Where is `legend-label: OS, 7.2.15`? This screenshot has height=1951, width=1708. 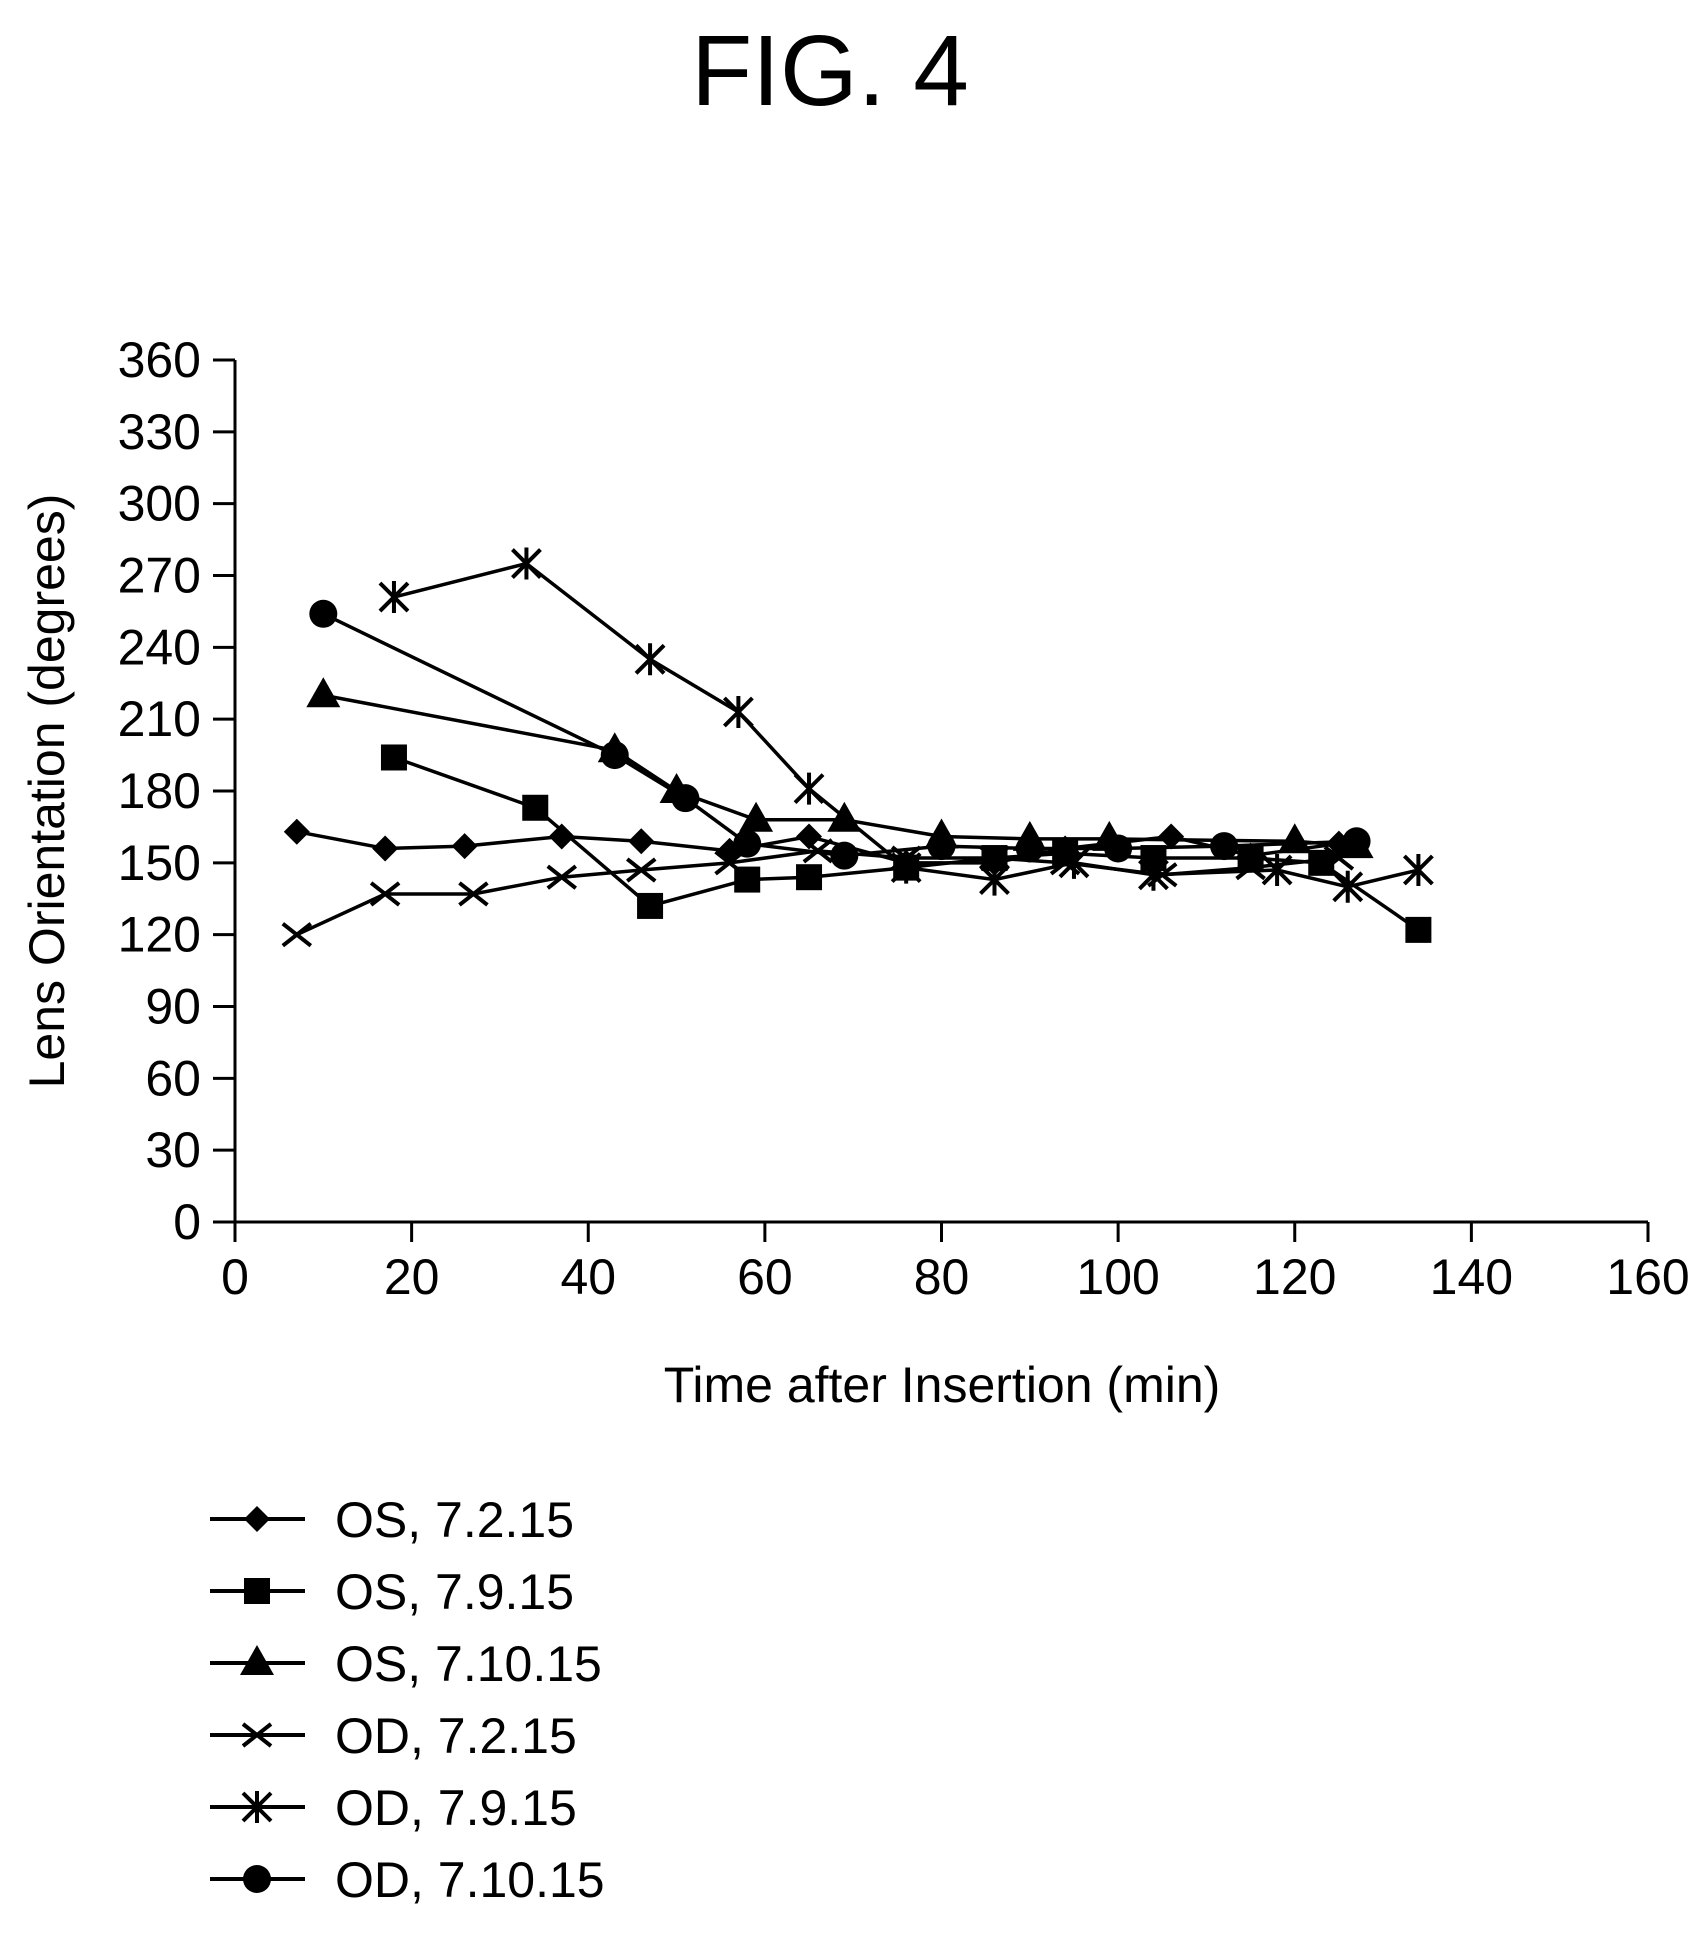 legend-label: OS, 7.2.15 is located at coordinates (454, 1520).